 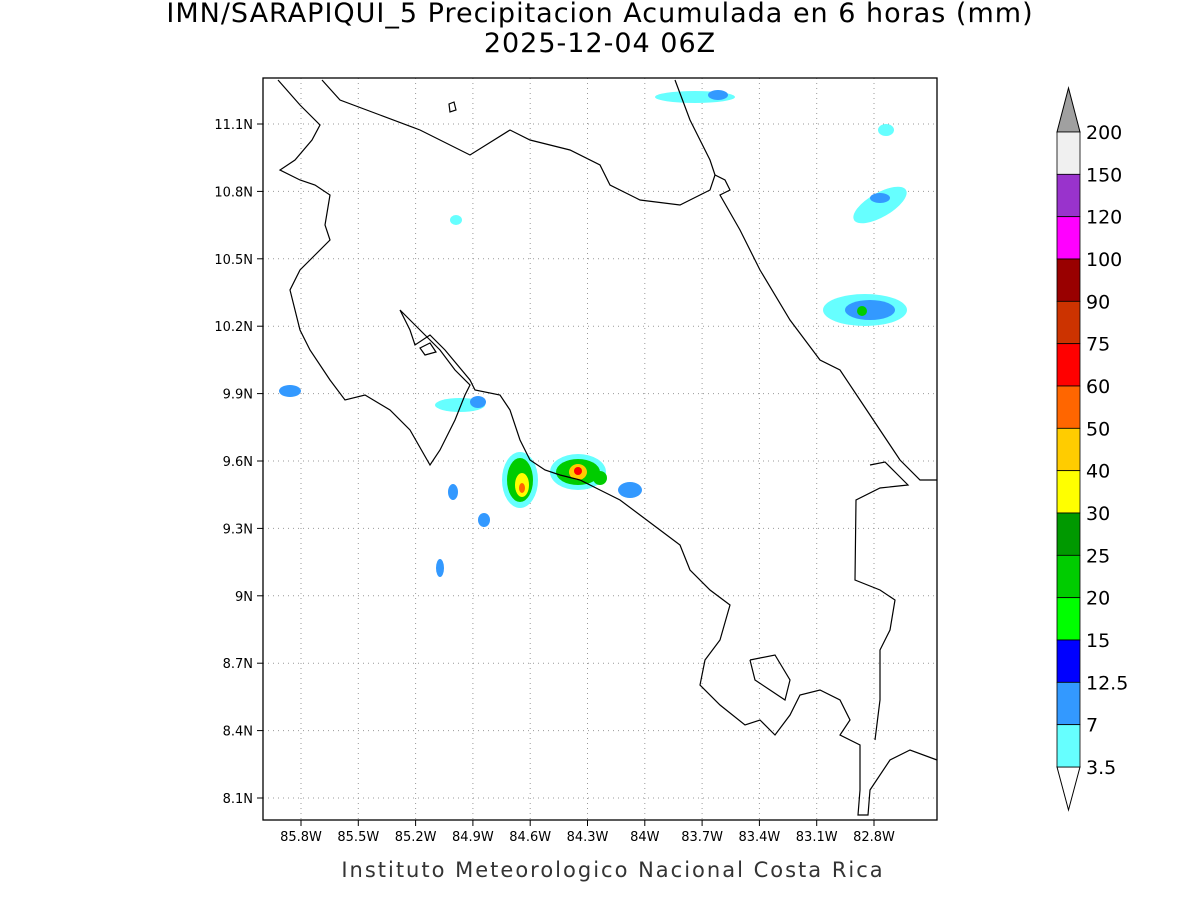 I want to click on colorbar-label: 120, so click(x=1104, y=218).